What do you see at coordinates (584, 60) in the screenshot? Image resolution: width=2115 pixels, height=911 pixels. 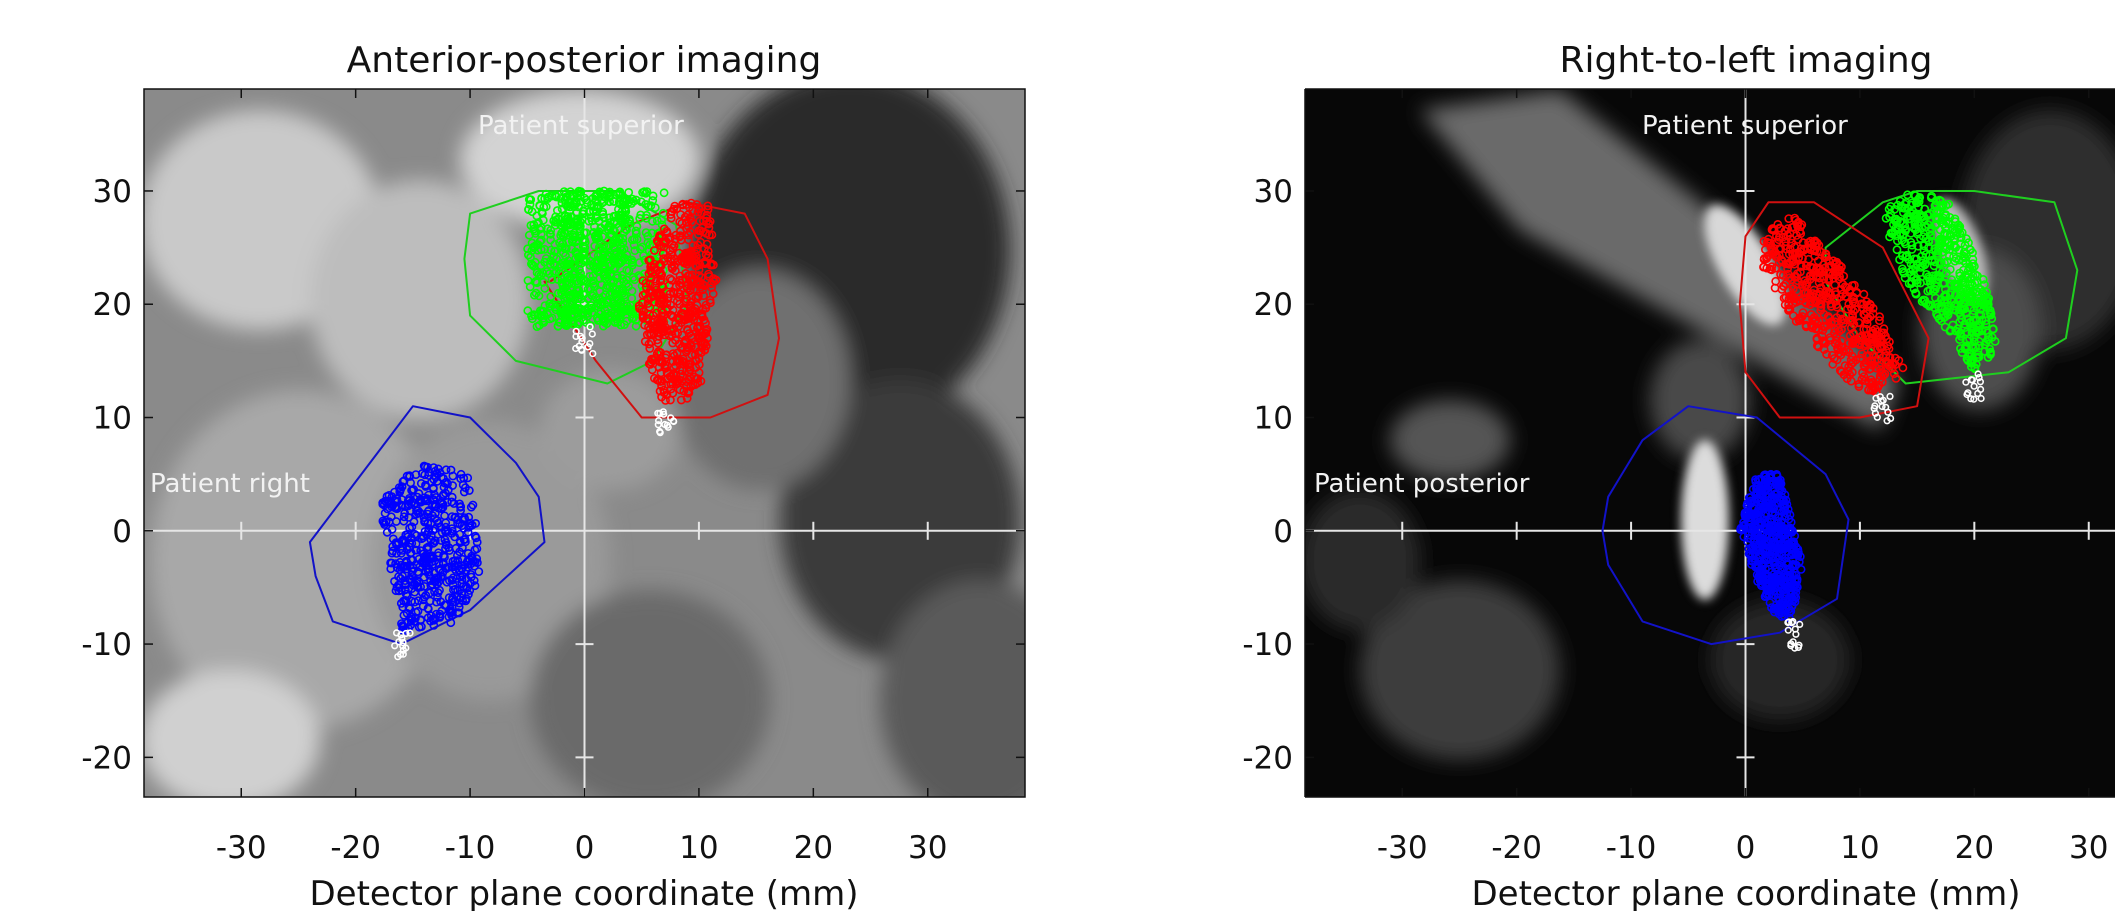 I see `chart-title: Anterior-posterior imaging` at bounding box center [584, 60].